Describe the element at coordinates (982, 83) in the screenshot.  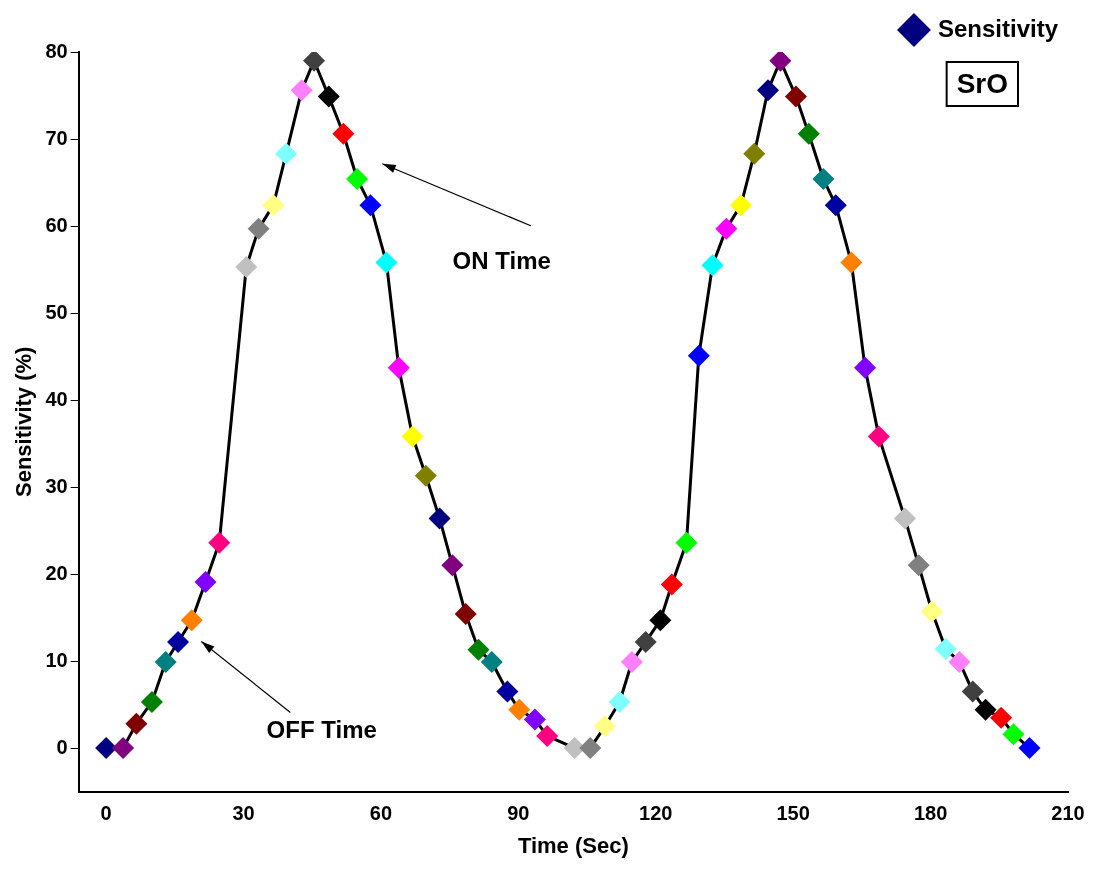
I see `annotation: SrO` at that location.